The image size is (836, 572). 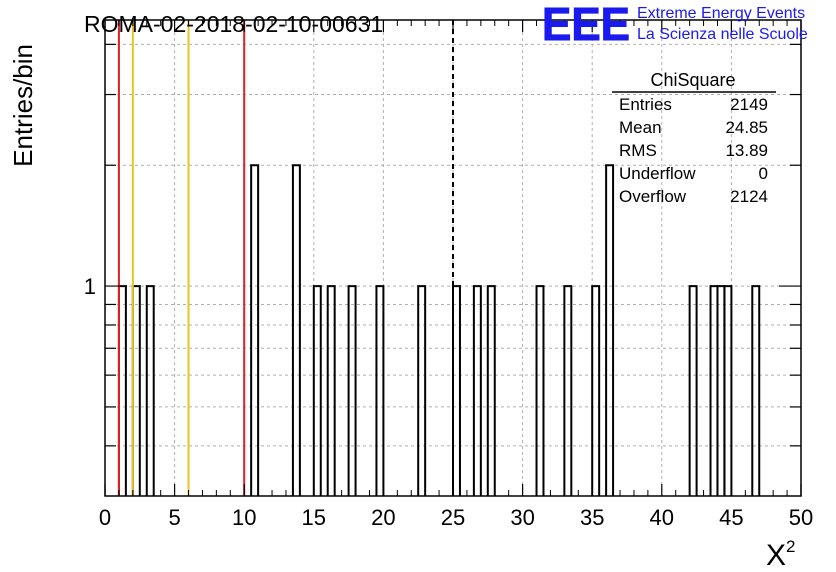 What do you see at coordinates (522, 517) in the screenshot?
I see `x-tick-label: 30` at bounding box center [522, 517].